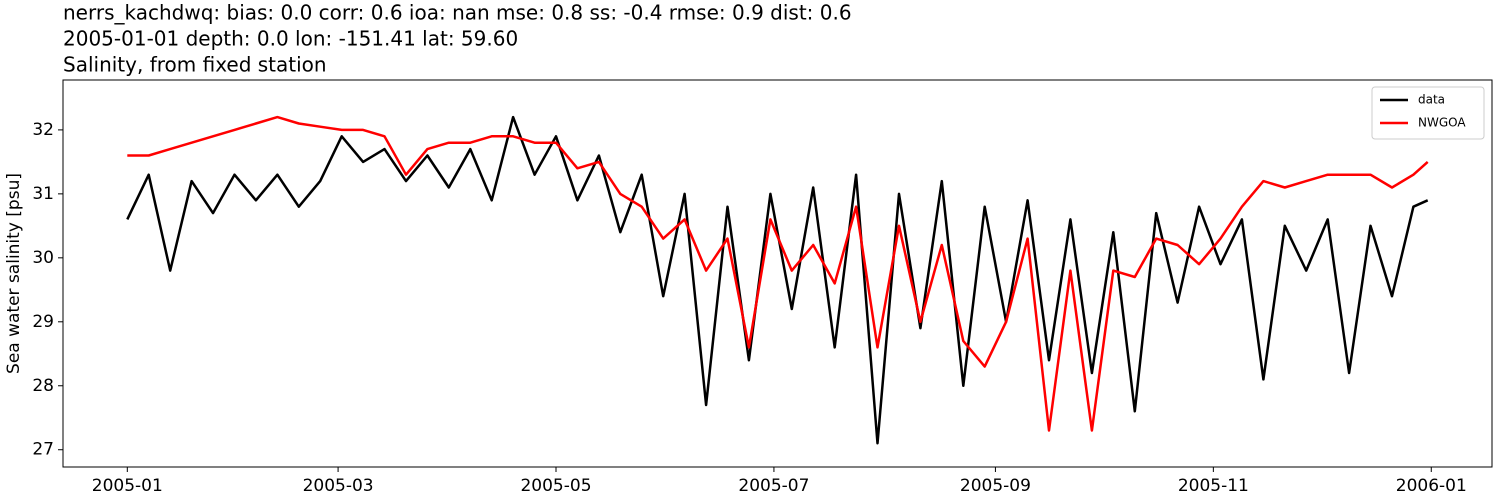 The height and width of the screenshot is (500, 1500). I want to click on y-tick-label: 29, so click(43, 322).